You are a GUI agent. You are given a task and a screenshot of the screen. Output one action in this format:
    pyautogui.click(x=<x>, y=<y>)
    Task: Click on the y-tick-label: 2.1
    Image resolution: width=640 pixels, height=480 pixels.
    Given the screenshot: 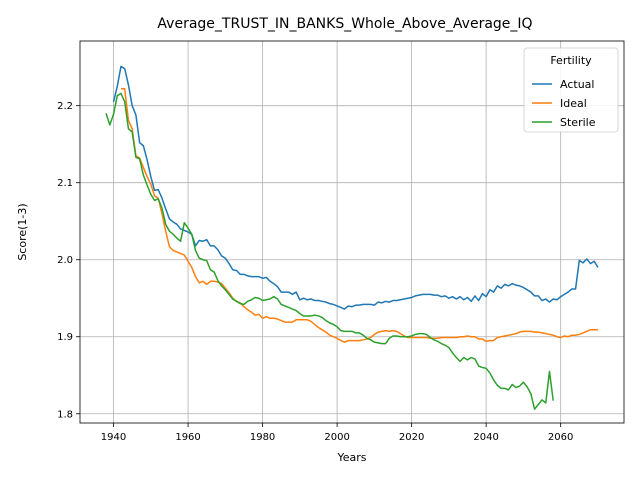 What is the action you would take?
    pyautogui.click(x=65, y=183)
    